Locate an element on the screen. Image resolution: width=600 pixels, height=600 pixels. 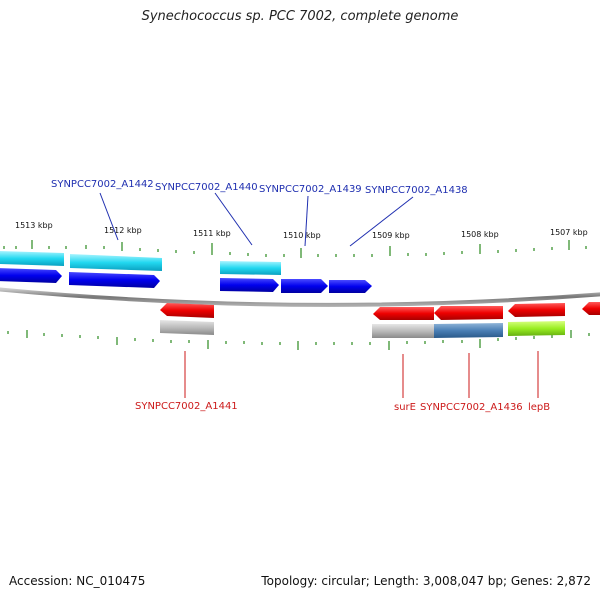
gene-red-a1441 is located at coordinates (187, 310).